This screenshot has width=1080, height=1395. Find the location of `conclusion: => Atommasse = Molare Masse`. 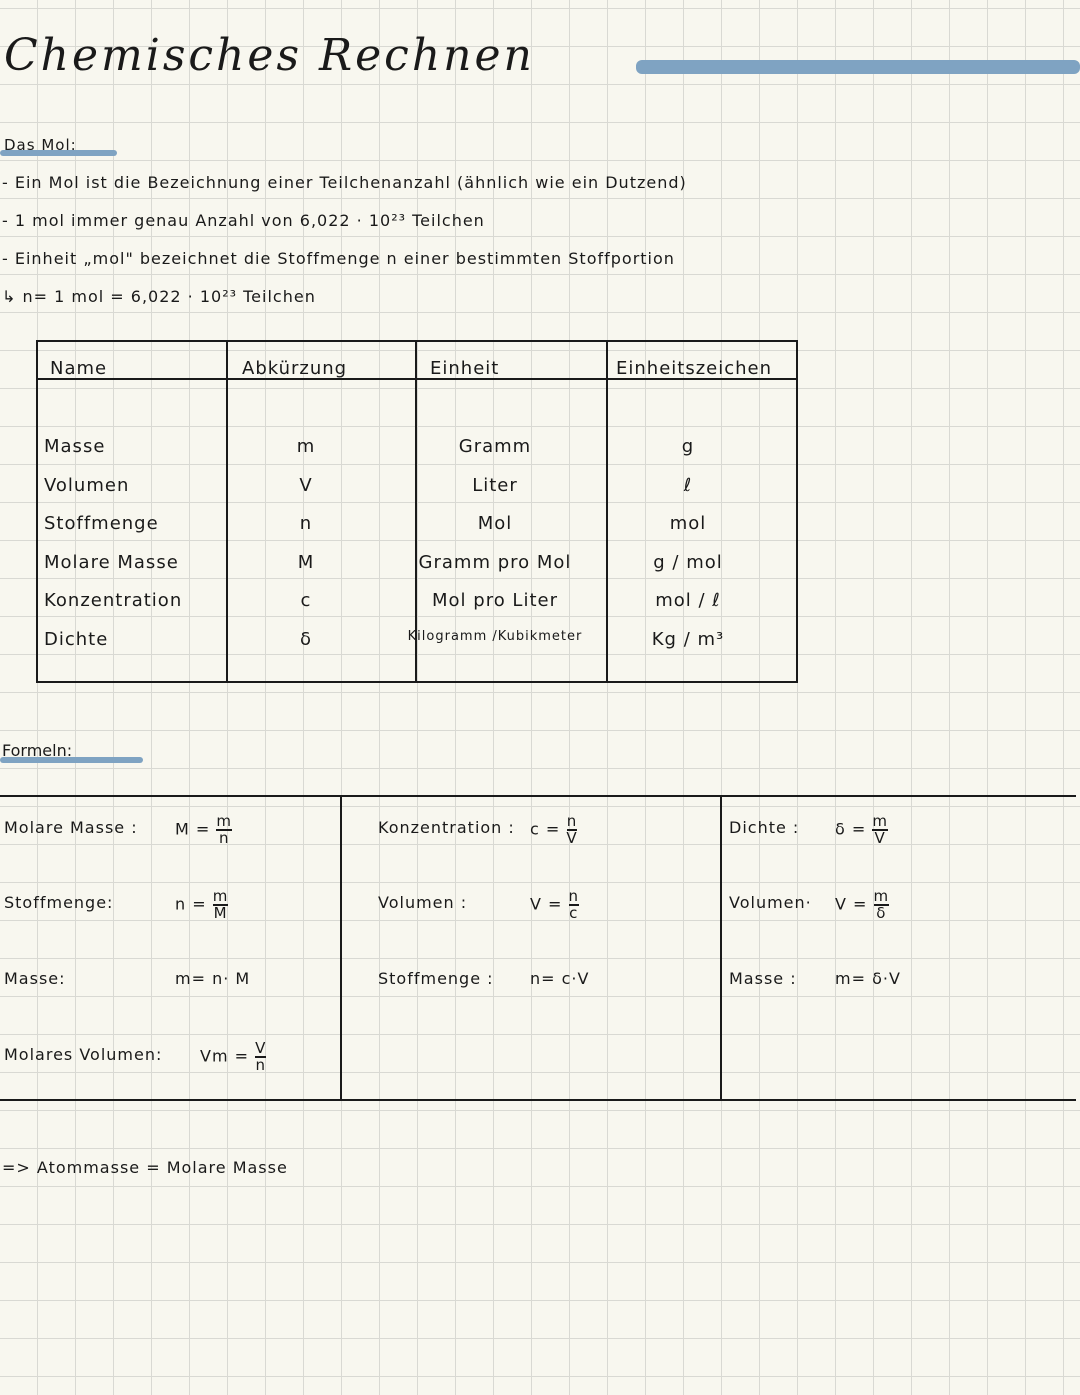

conclusion: => Atommasse = Molare Masse is located at coordinates (145, 1167).